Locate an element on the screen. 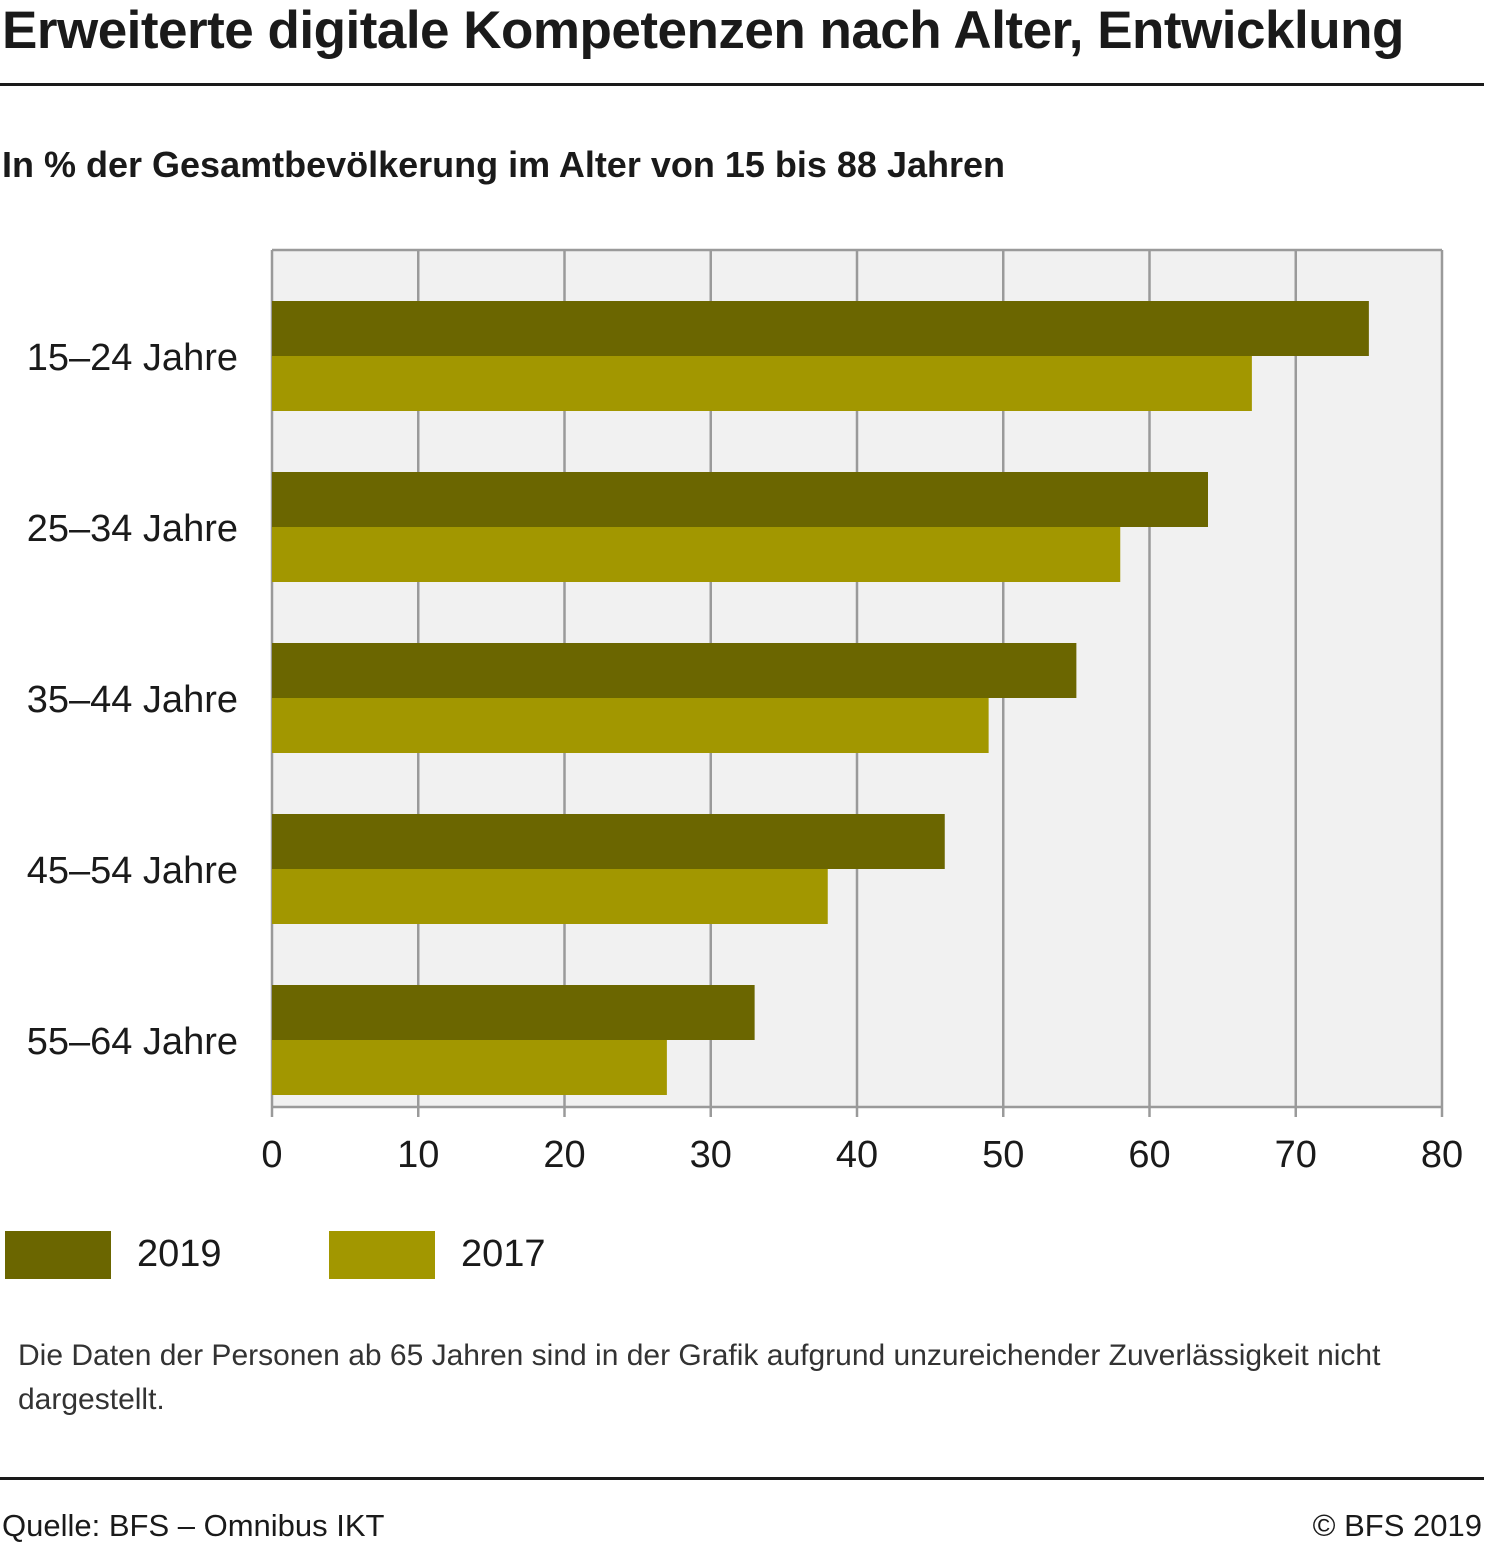 The width and height of the screenshot is (1488, 1549). x-tick-label-20: 20 is located at coordinates (564, 1155).